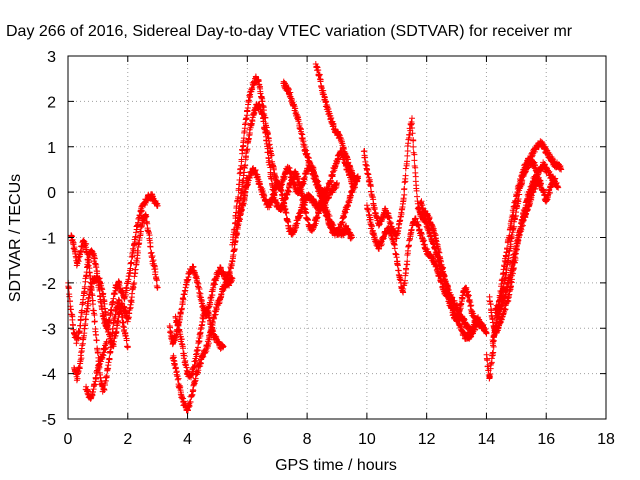 The height and width of the screenshot is (480, 640). I want to click on y-tick-label: -2, so click(49, 284).